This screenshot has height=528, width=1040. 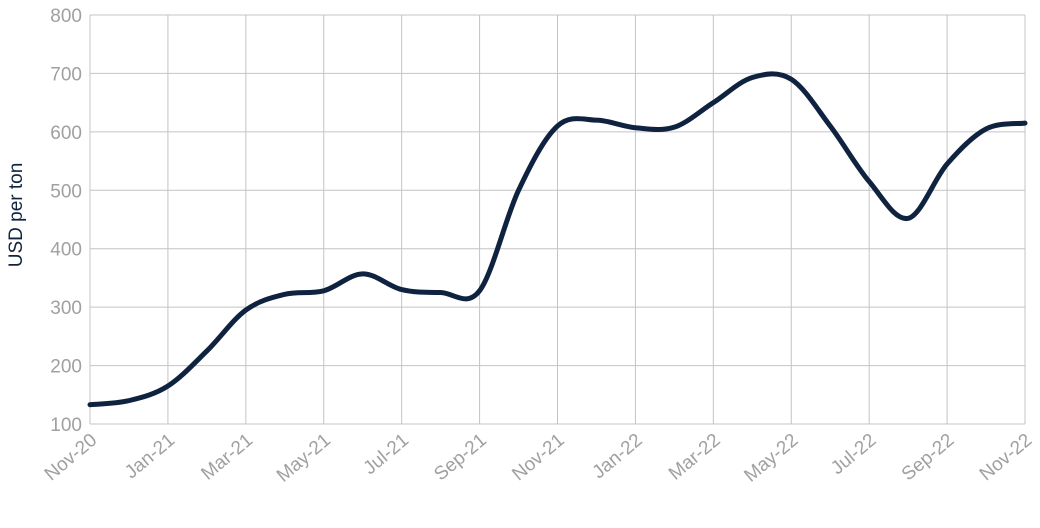 What do you see at coordinates (150, 456) in the screenshot?
I see `x-tick-label: Jan-21` at bounding box center [150, 456].